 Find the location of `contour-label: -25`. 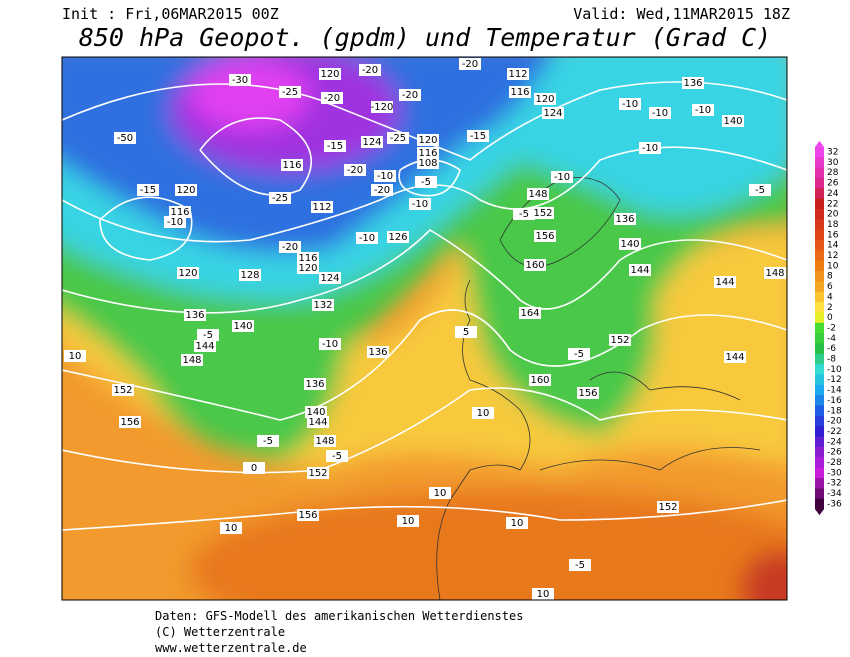

contour-label: -25 is located at coordinates (290, 92).